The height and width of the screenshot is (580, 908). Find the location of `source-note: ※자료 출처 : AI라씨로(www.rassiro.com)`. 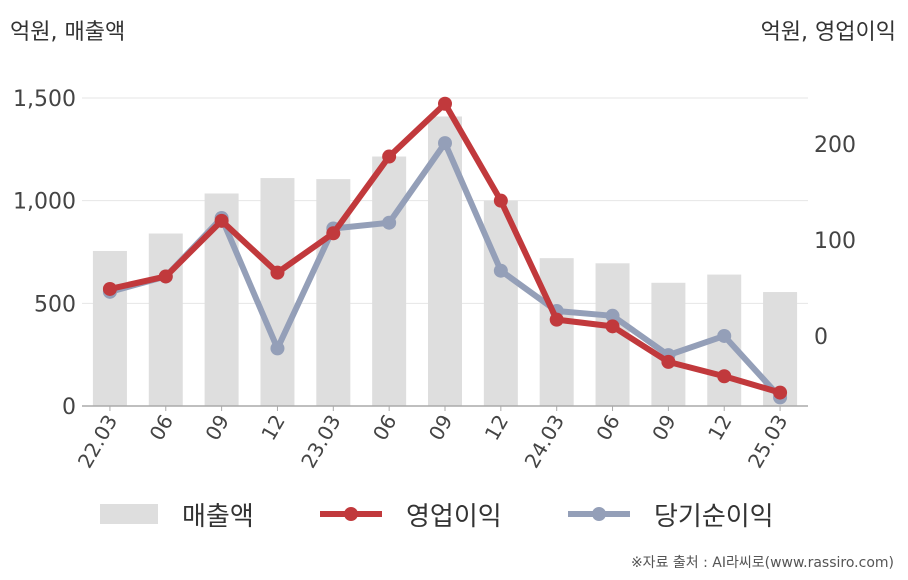

source-note: ※자료 출처 : AI라씨로(www.rassiro.com) is located at coordinates (762, 563).